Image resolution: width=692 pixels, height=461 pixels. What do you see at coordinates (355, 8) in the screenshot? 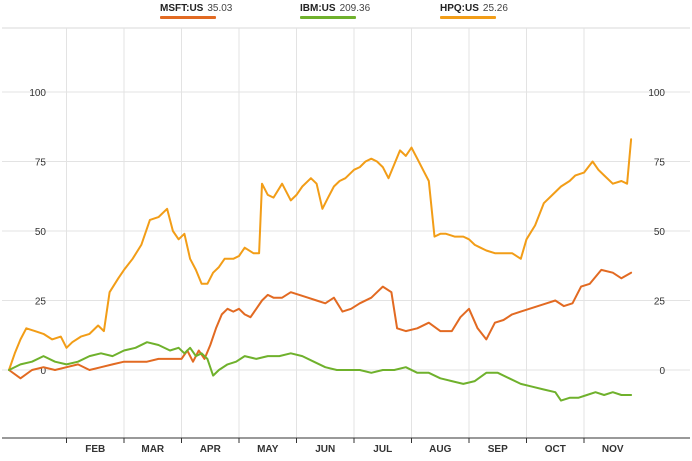
I see `legend-price-ibm: 209.36` at bounding box center [355, 8].